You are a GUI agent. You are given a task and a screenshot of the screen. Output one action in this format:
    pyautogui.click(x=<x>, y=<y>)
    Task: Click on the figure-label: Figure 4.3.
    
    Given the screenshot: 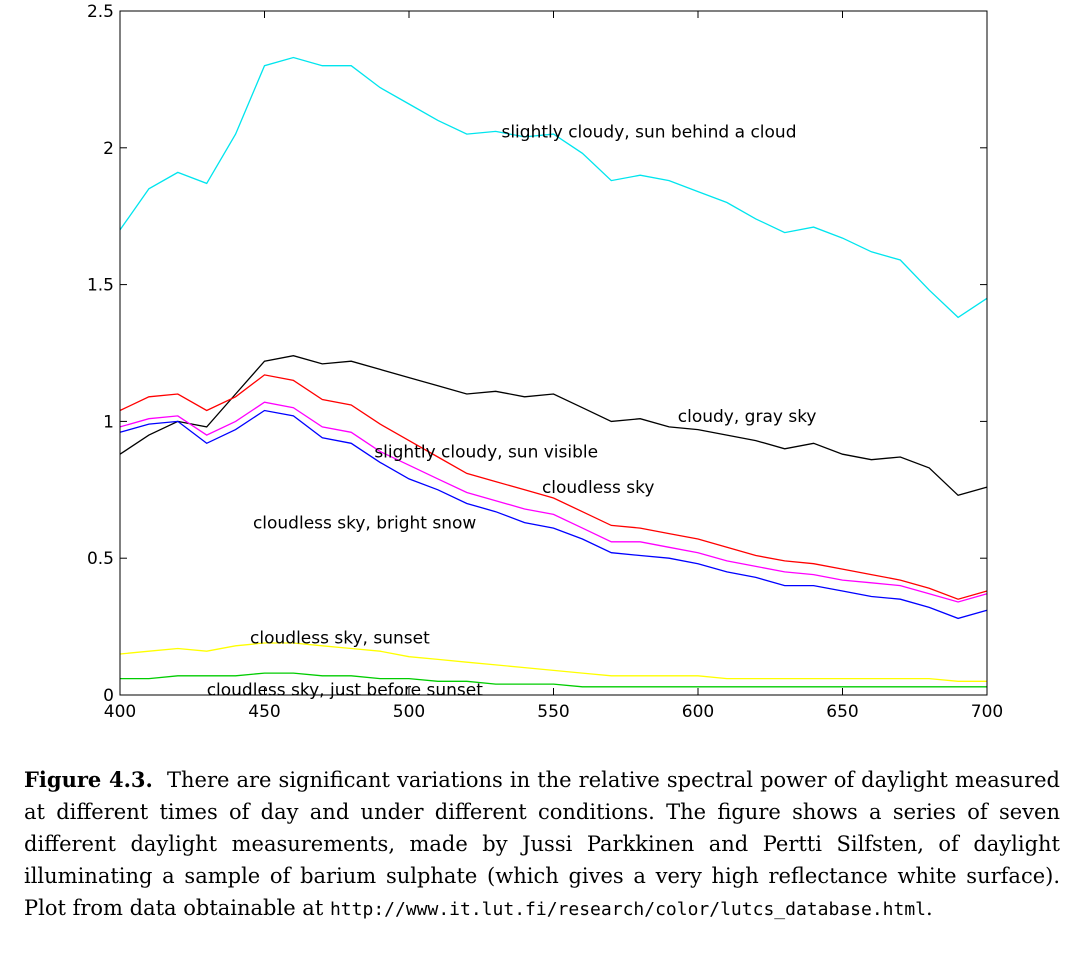 What is the action you would take?
    pyautogui.click(x=88, y=779)
    